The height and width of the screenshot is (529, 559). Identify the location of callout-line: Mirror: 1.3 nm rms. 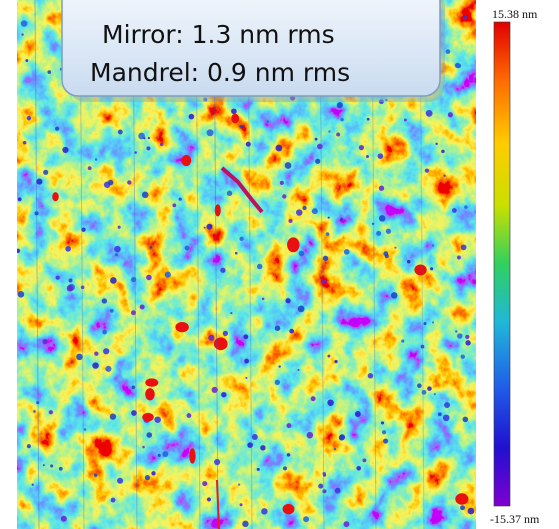
(218, 34).